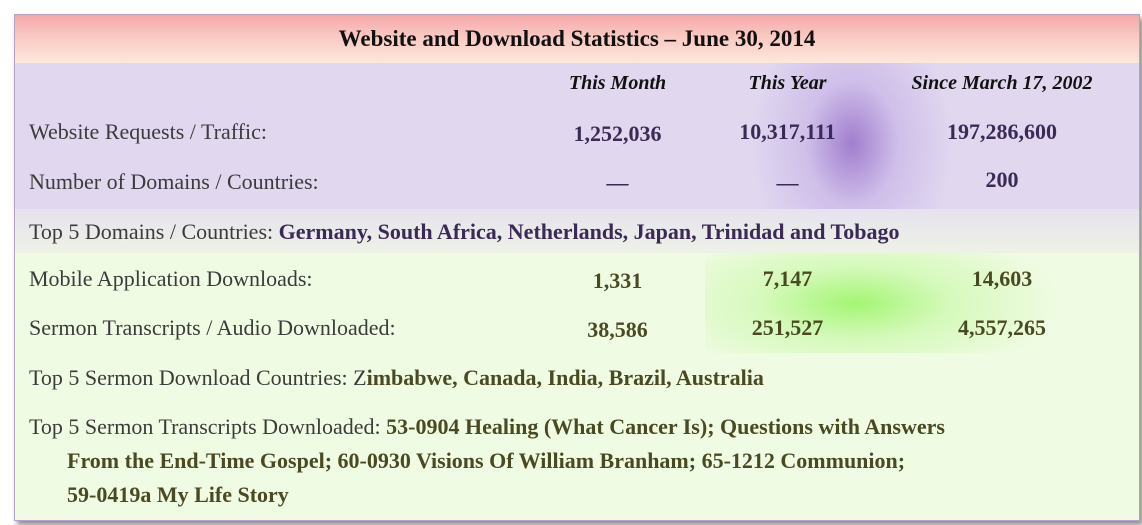  I want to click on domains-band, so click(577, 231).